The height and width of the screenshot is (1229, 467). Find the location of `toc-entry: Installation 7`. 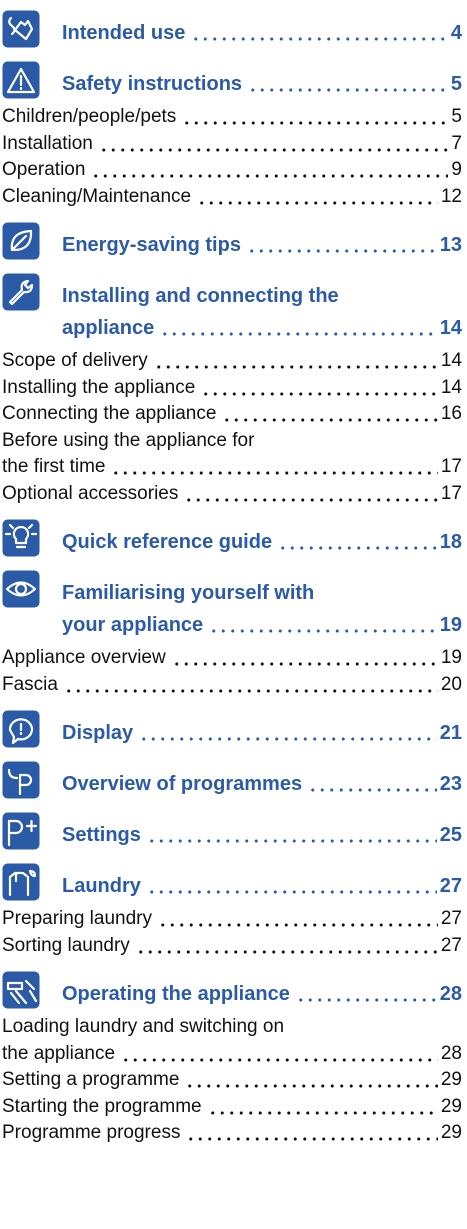

toc-entry: Installation 7 is located at coordinates (232, 144).